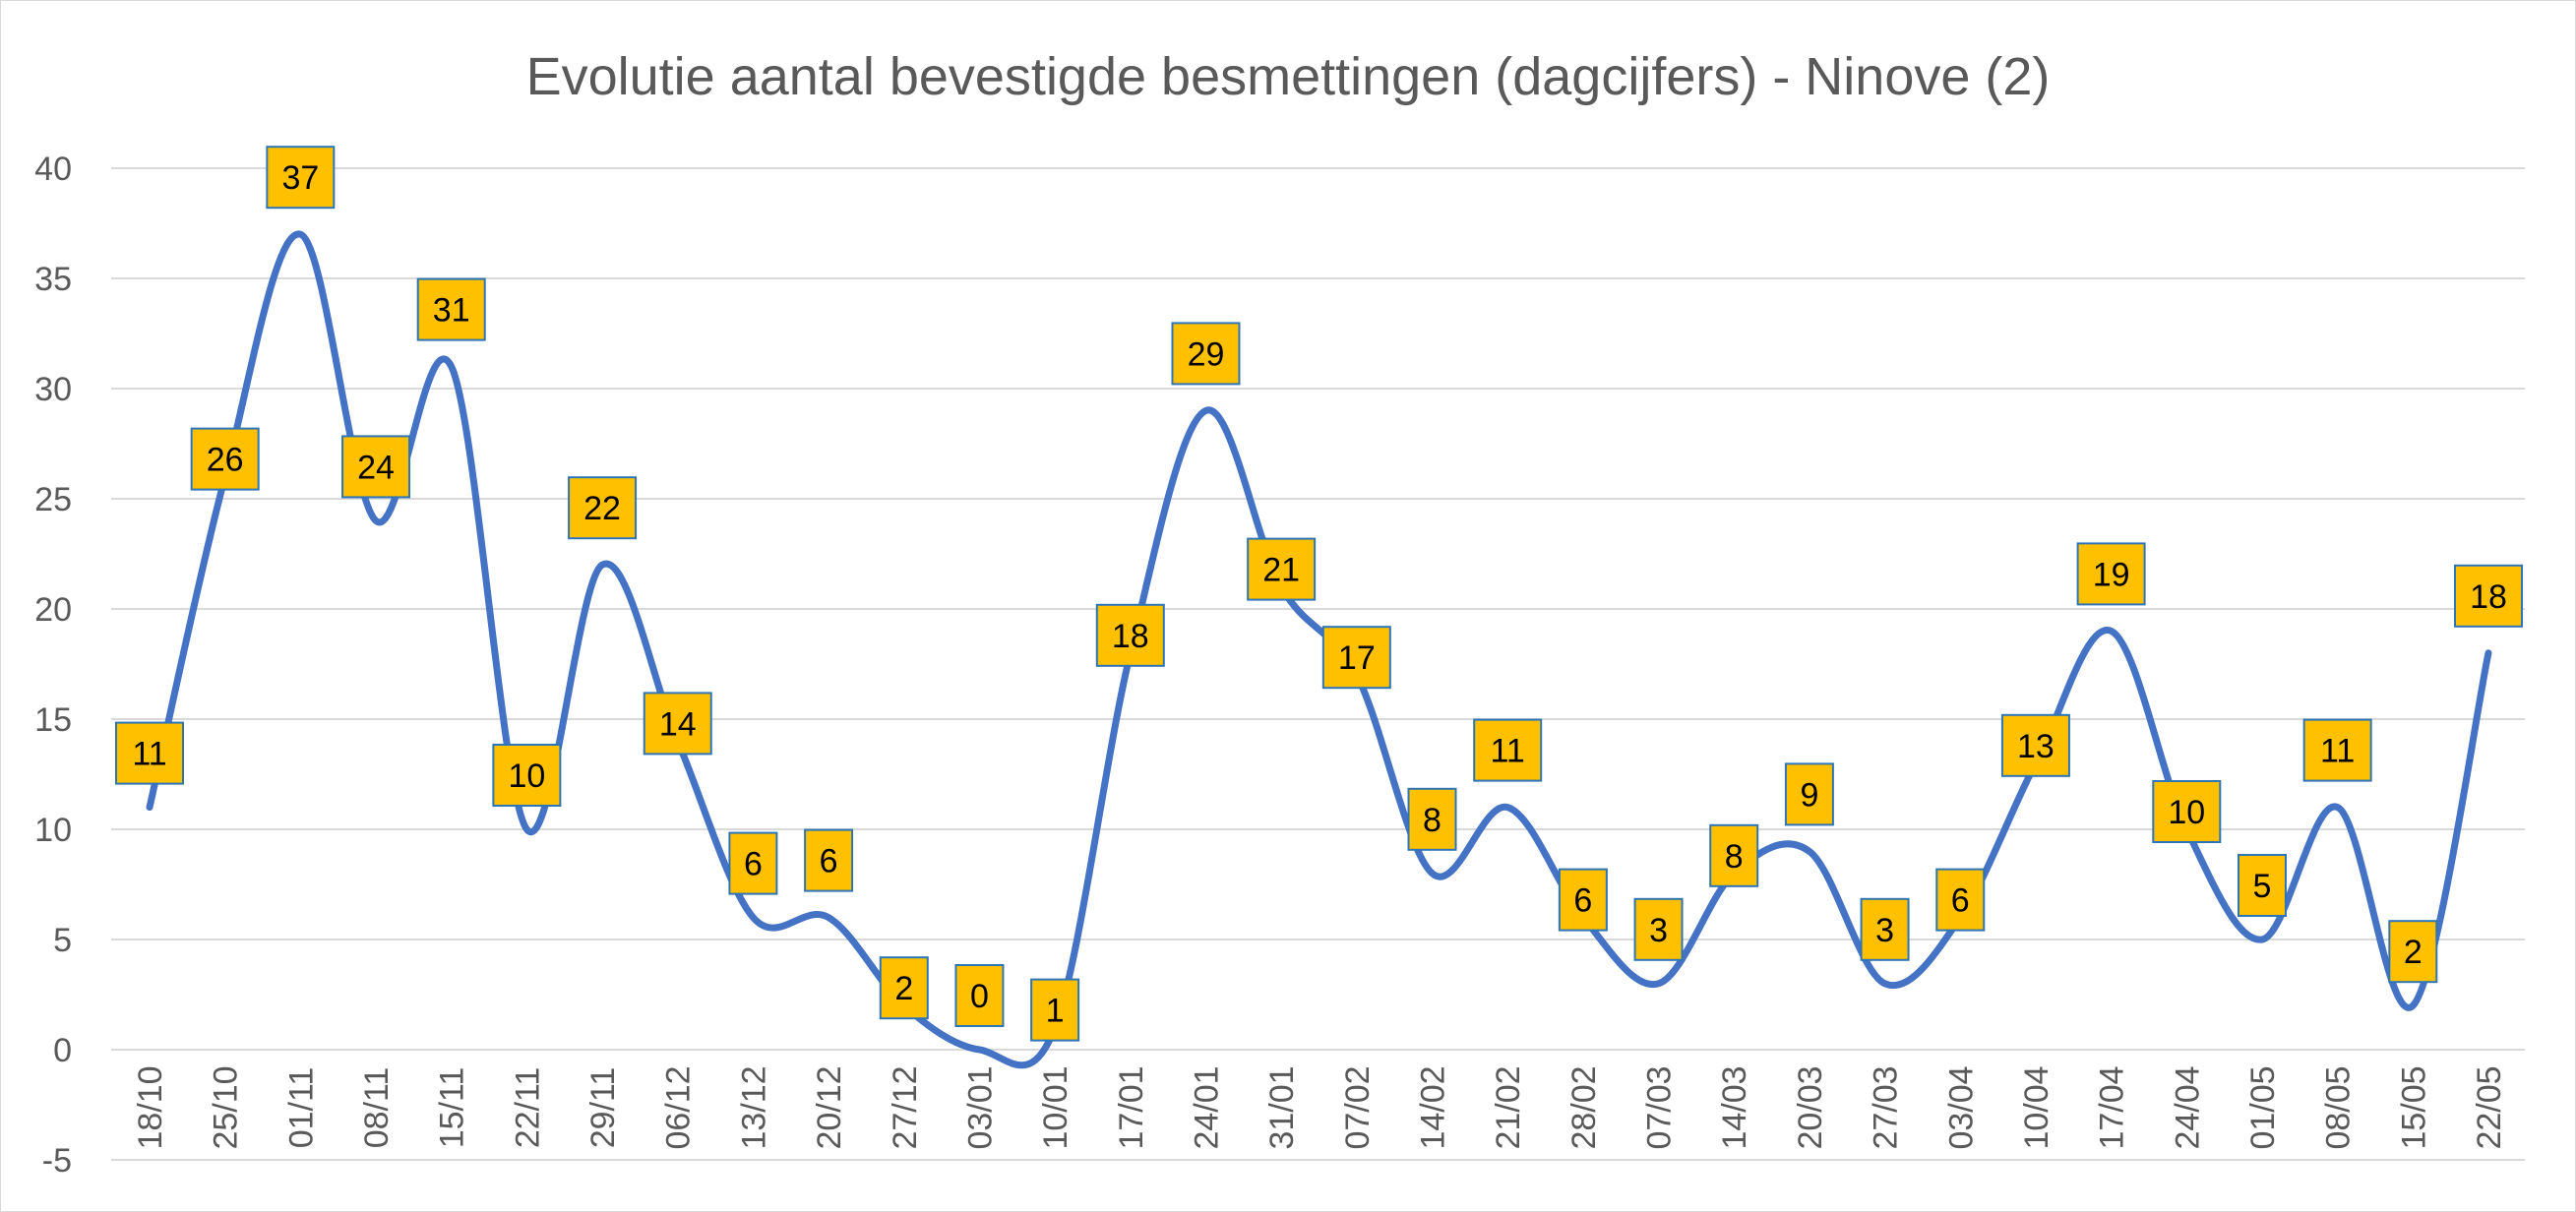 The height and width of the screenshot is (1212, 2576). I want to click on data-label-value: 0, so click(979, 997).